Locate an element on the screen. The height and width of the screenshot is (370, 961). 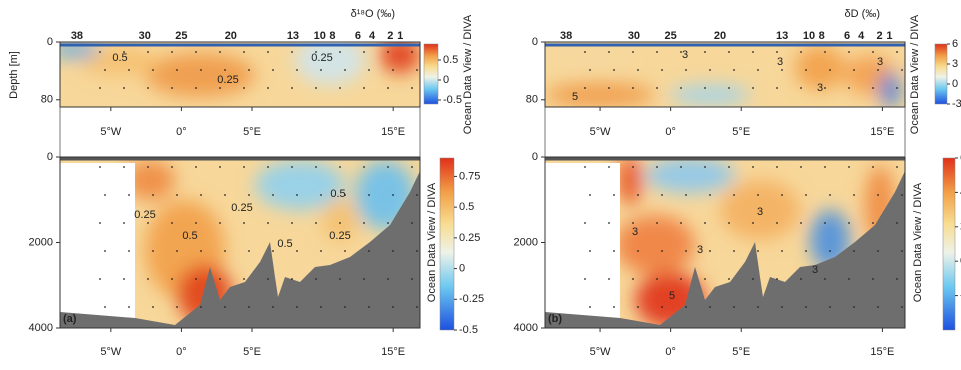
colorbar-tick-label: 0 is located at coordinates (462, 268).